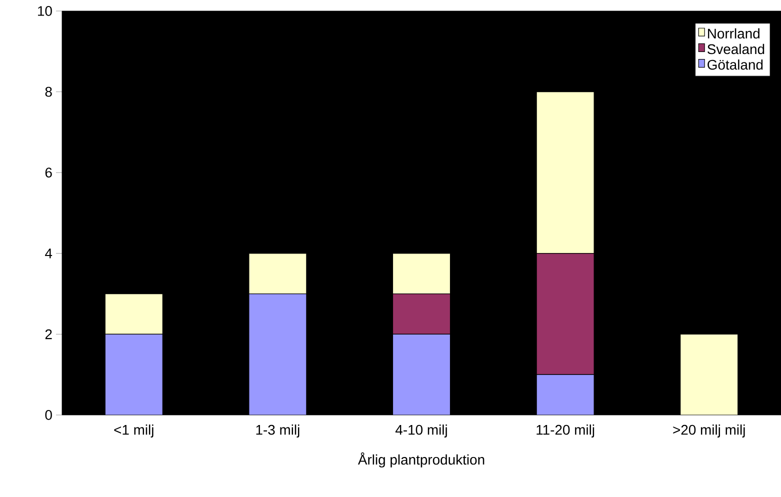 Image resolution: width=781 pixels, height=497 pixels. I want to click on y-tick-label: 8, so click(48, 91).